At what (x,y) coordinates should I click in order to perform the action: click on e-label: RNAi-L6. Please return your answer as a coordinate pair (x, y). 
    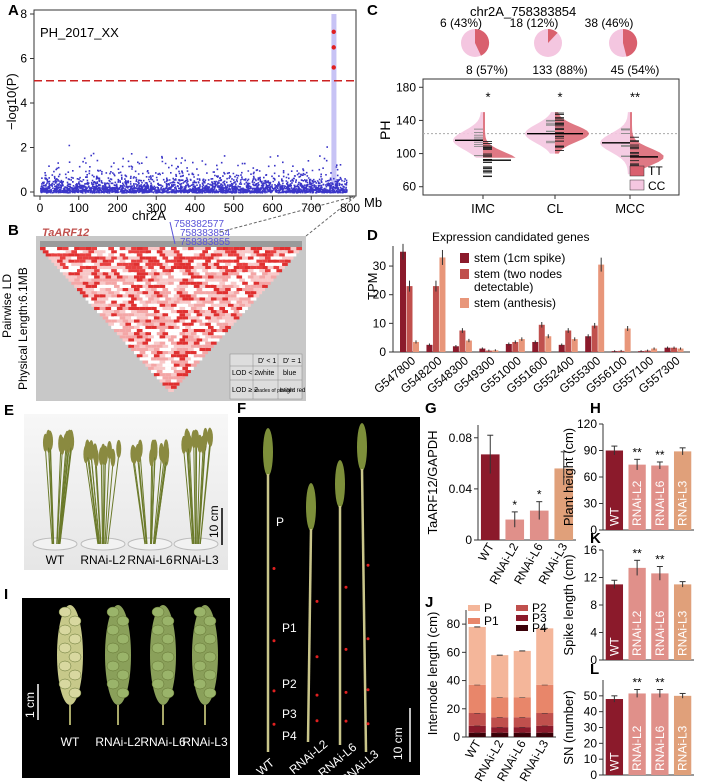
    Looking at the image, I should click on (150, 560).